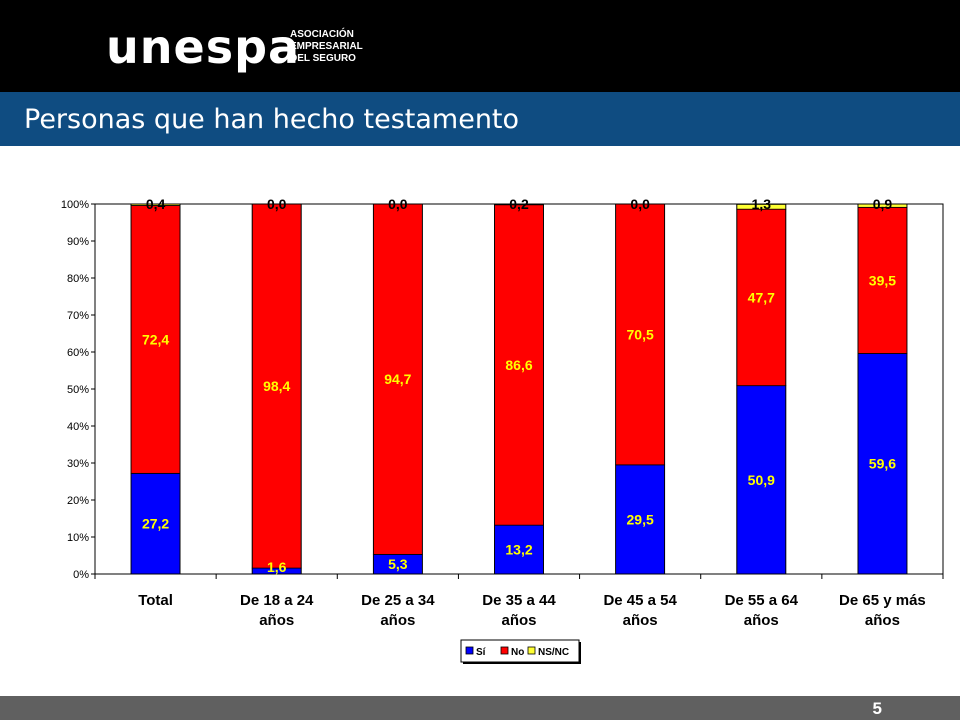 The image size is (960, 720). Describe the element at coordinates (882, 464) in the screenshot. I see `data-label-si: 59,6` at that location.